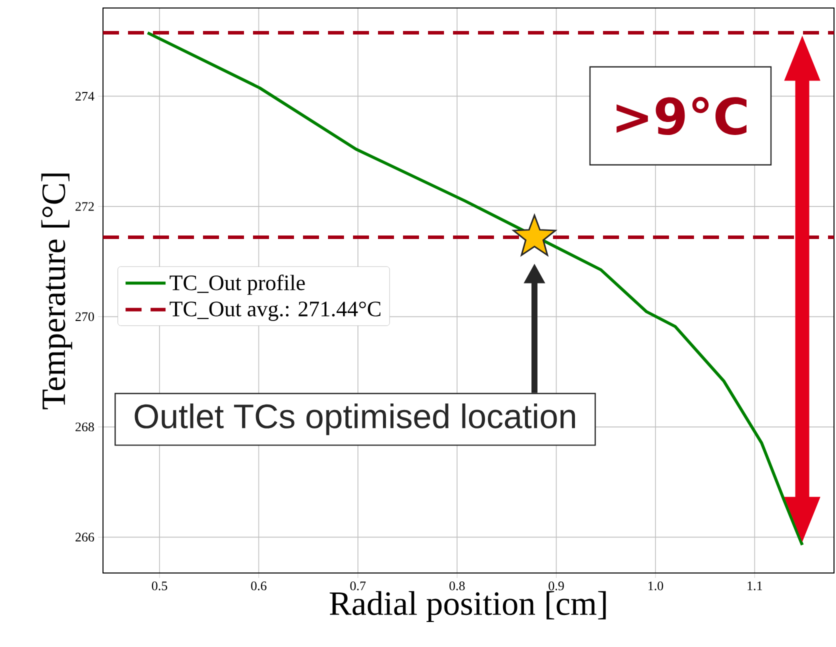 The image size is (836, 647). I want to click on y-tick-label: 272, so click(85, 206).